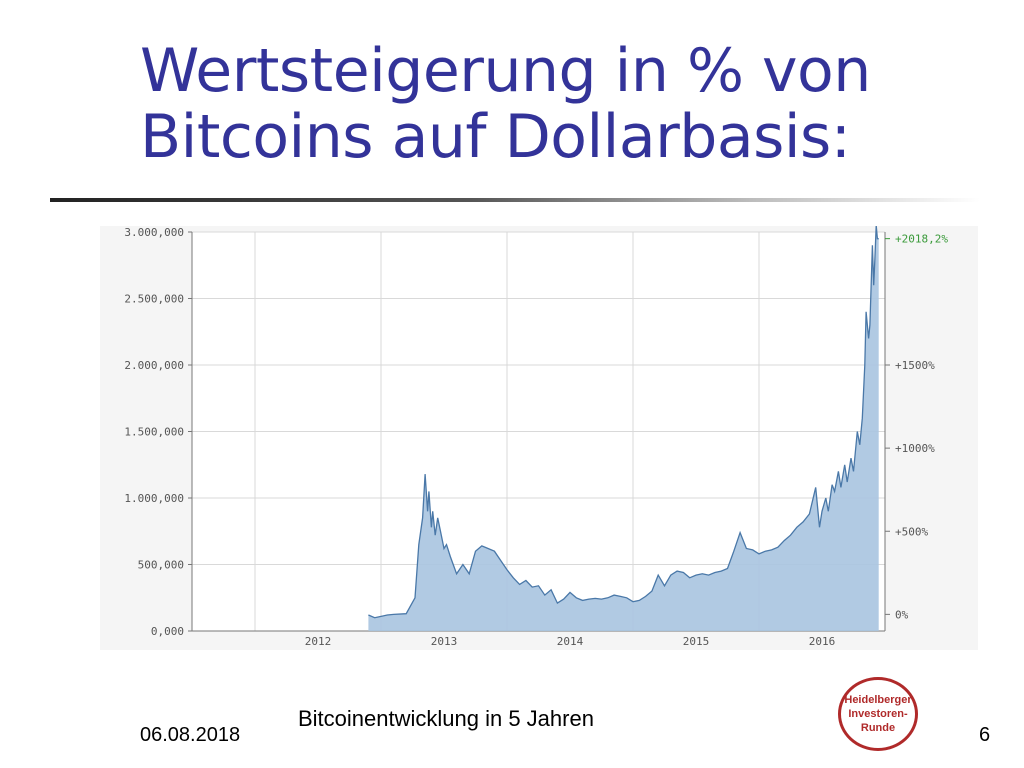  Describe the element at coordinates (154, 432) in the screenshot. I see `y-tick-label: 1.500,000` at that location.